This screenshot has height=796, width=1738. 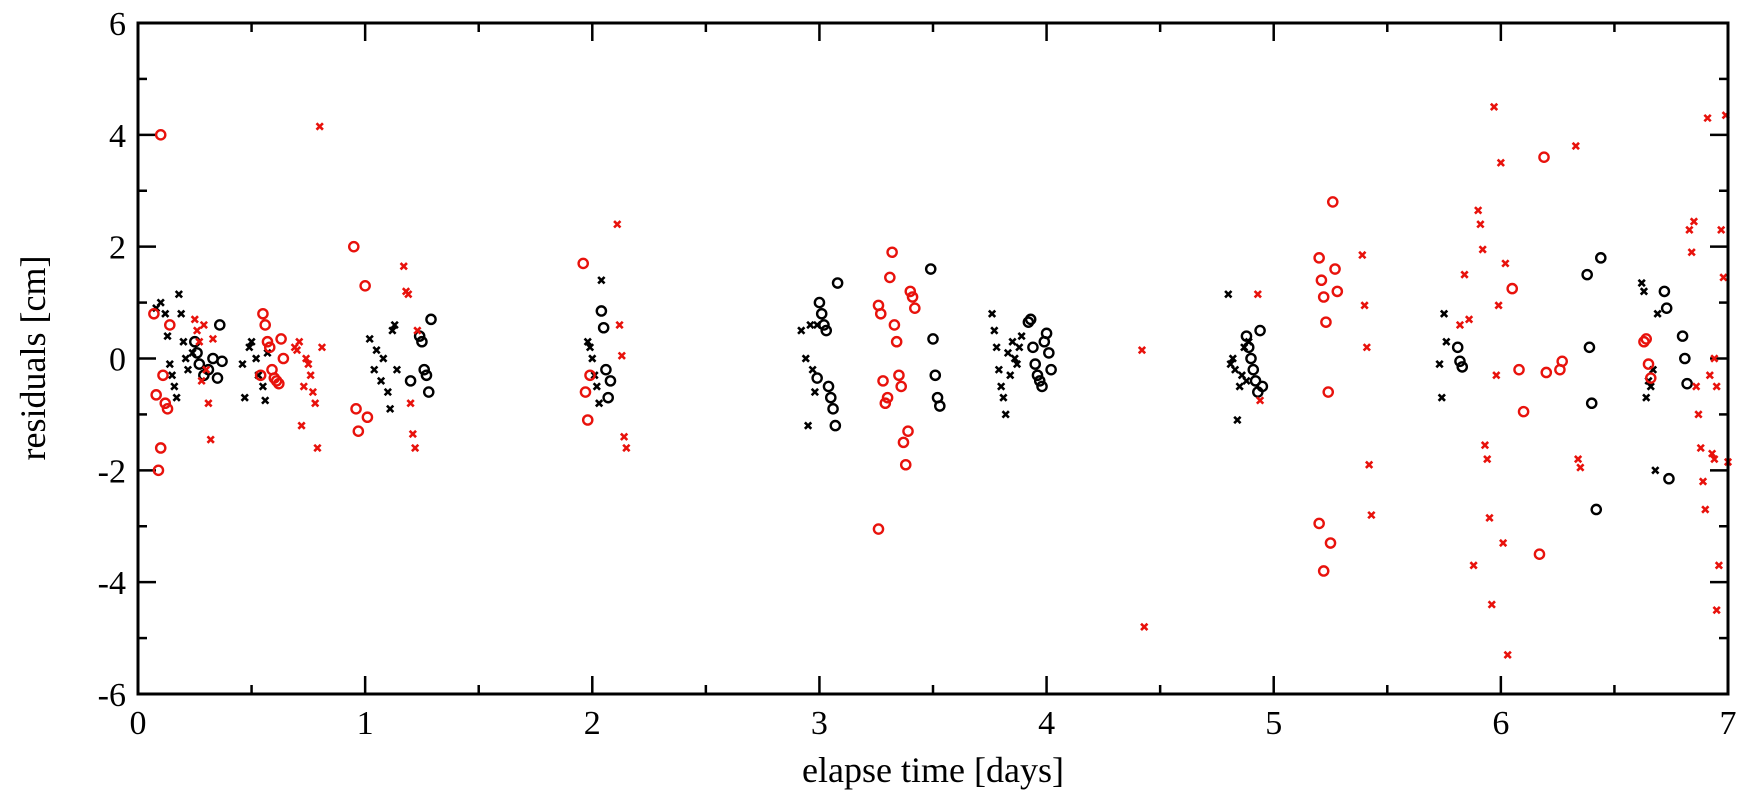 I want to click on y-tick-label: -2, so click(x=112, y=471).